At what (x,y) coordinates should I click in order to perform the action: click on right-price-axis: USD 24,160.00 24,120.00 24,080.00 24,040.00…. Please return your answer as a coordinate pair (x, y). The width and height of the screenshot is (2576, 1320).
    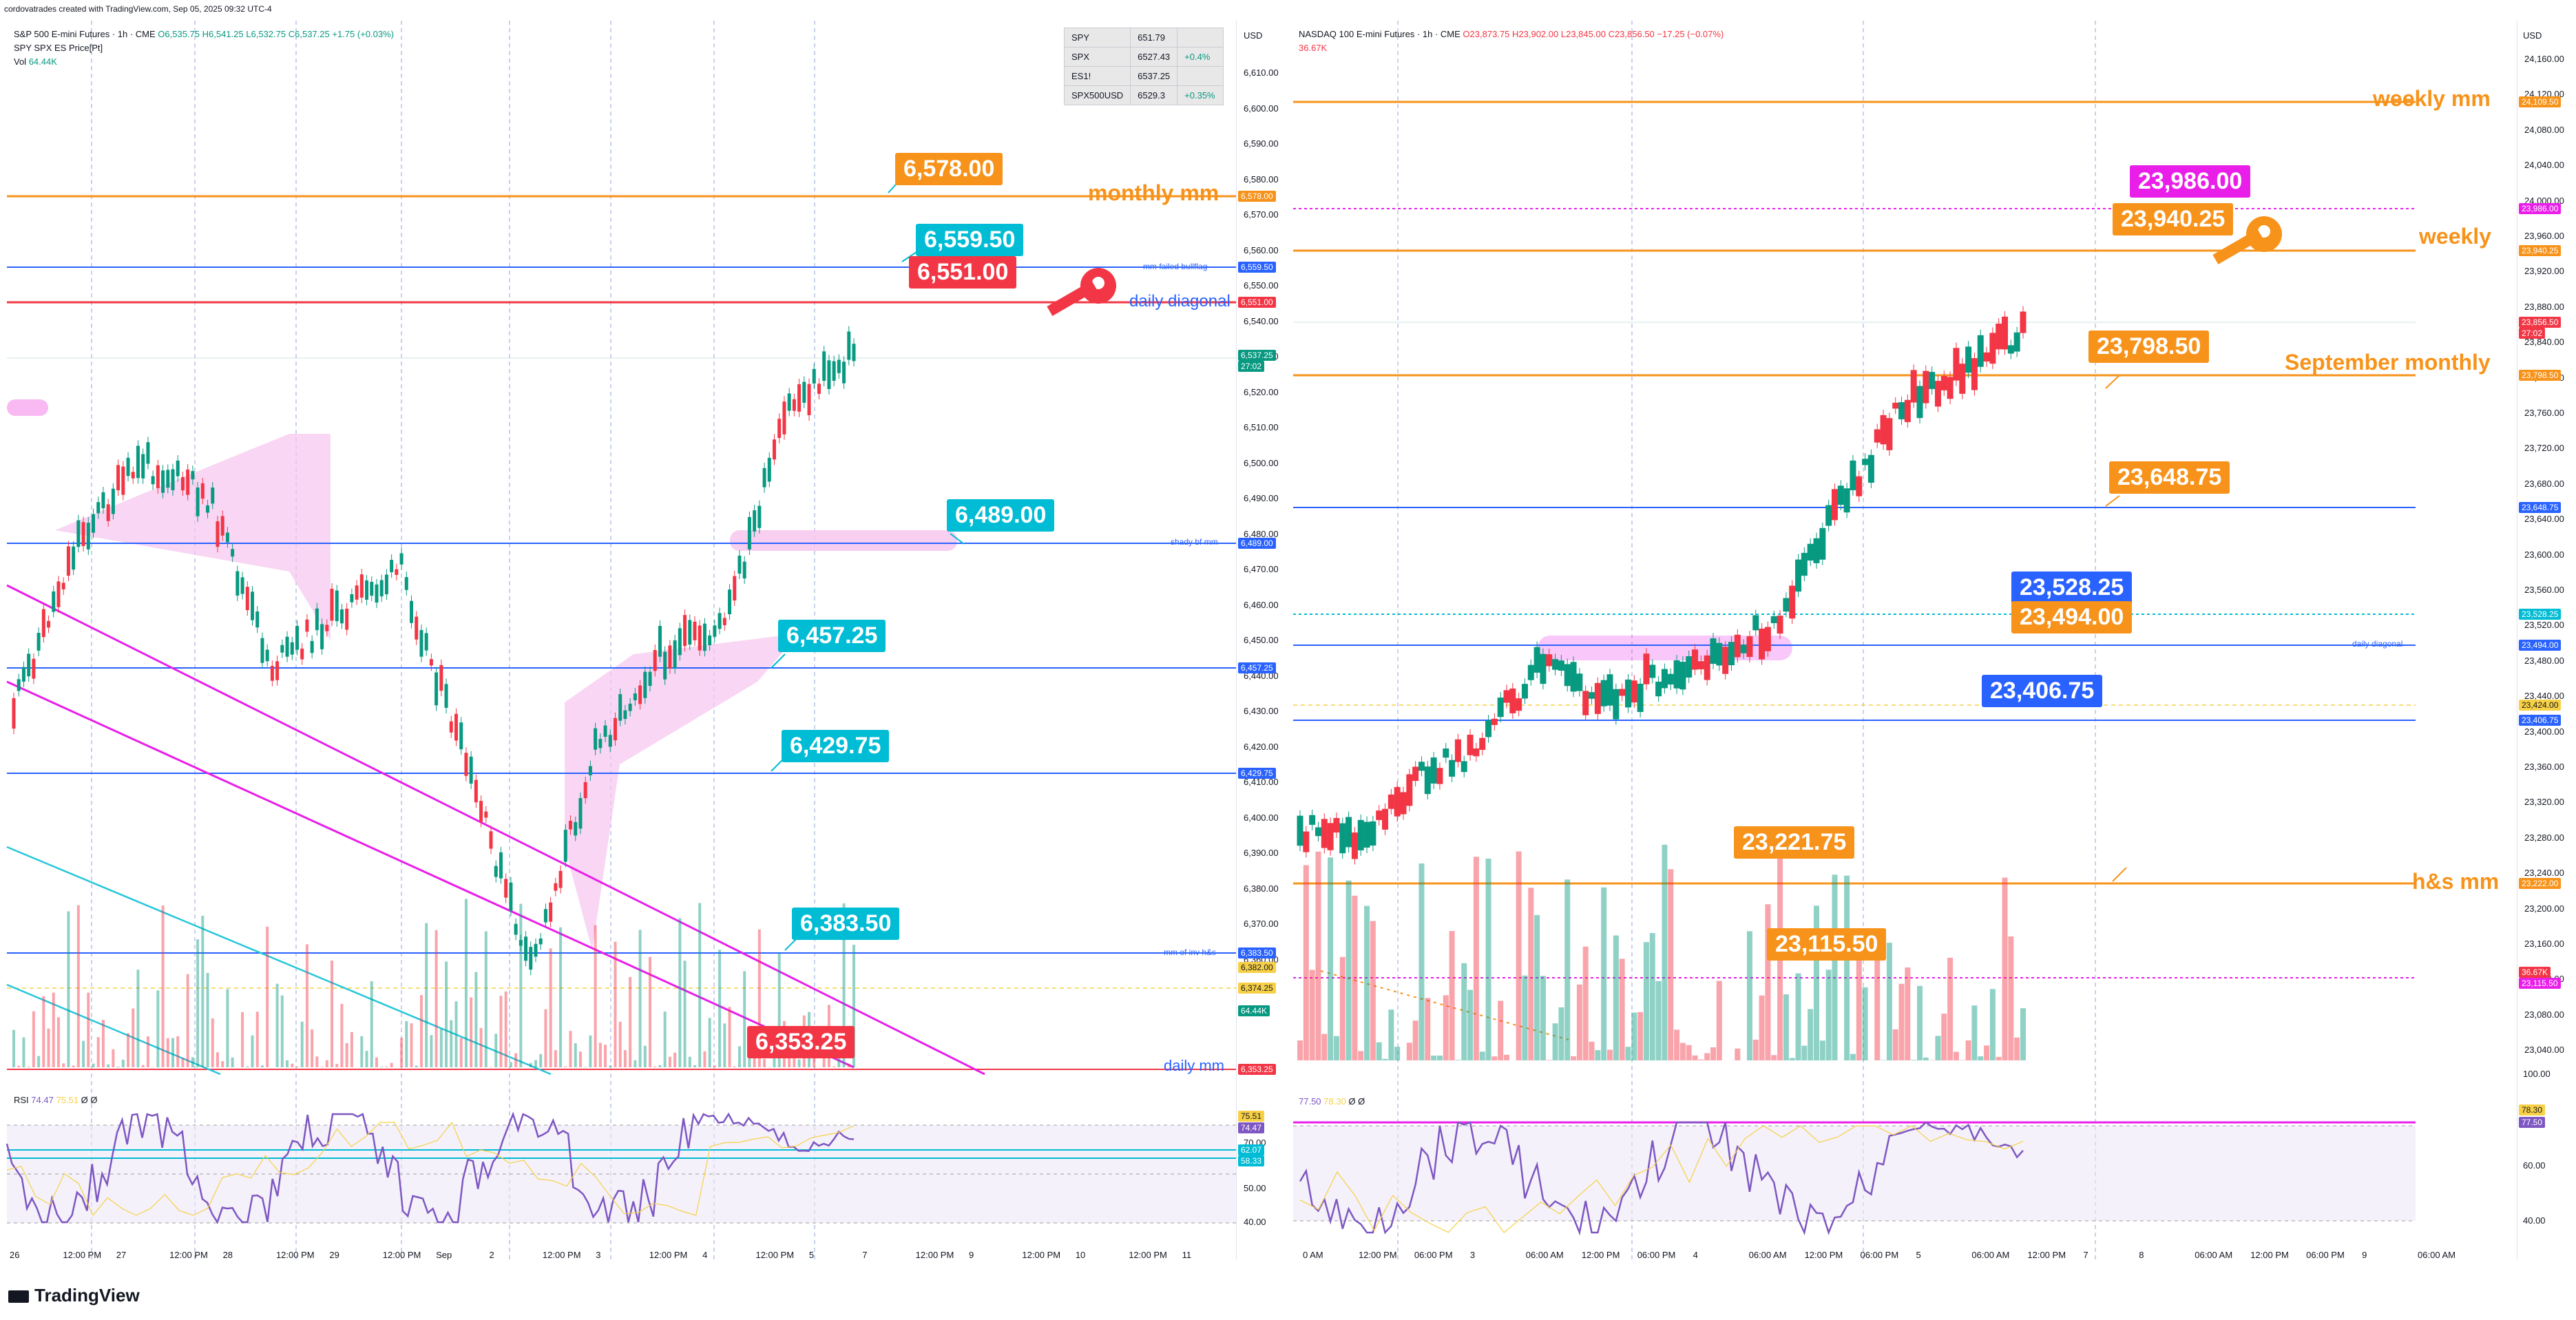
    Looking at the image, I should click on (2546, 640).